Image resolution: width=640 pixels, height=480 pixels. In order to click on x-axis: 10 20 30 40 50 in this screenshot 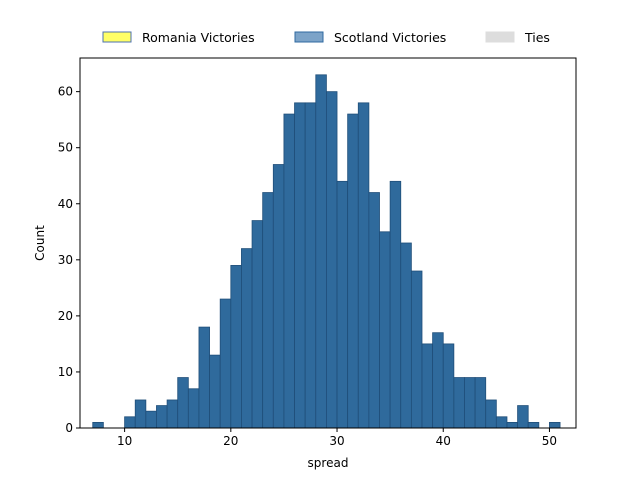, I will do `click(337, 438)`.